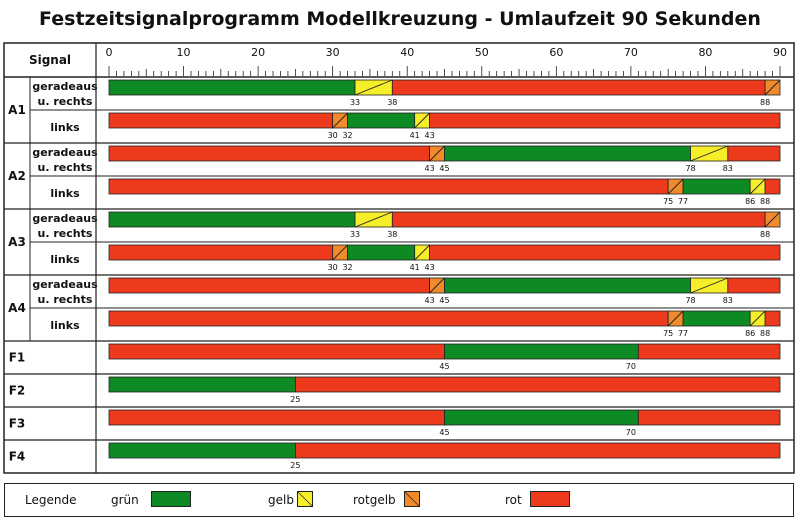 This screenshot has height=525, width=800. What do you see at coordinates (780, 52) in the screenshot?
I see `axis-tick-label: 90` at bounding box center [780, 52].